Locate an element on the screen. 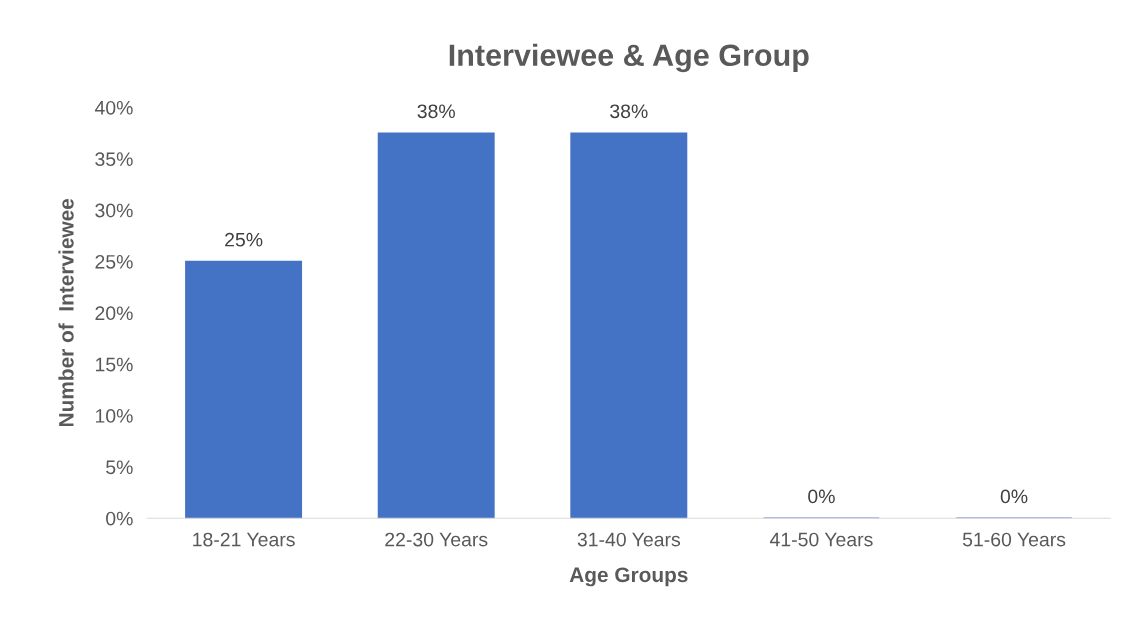 The width and height of the screenshot is (1133, 632). x-tick-label: 41-50 Years is located at coordinates (821, 539).